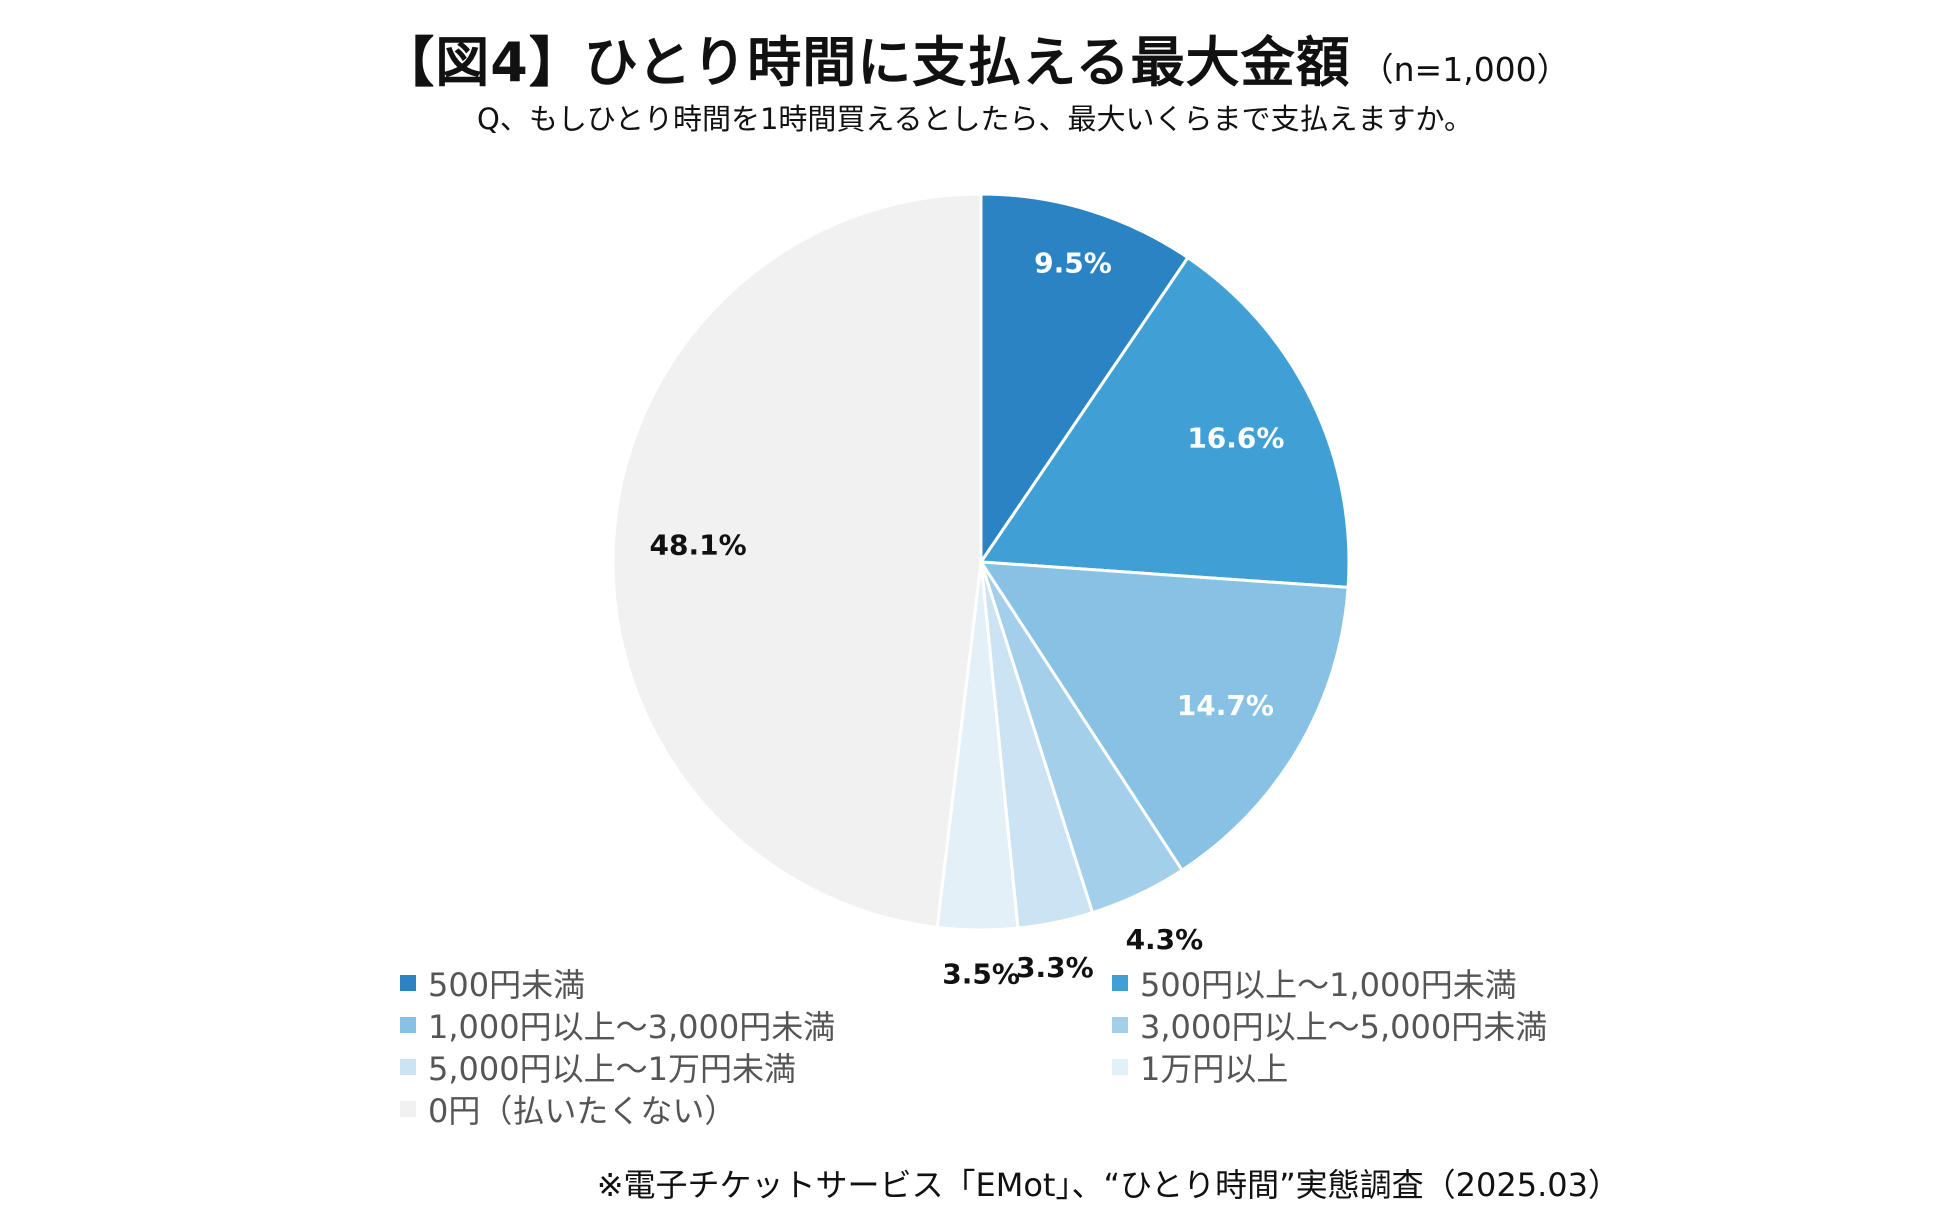 This screenshot has height=1216, width=1950. What do you see at coordinates (612, 1069) in the screenshot?
I see `legend-label: 5,000円以上～1万円未満` at bounding box center [612, 1069].